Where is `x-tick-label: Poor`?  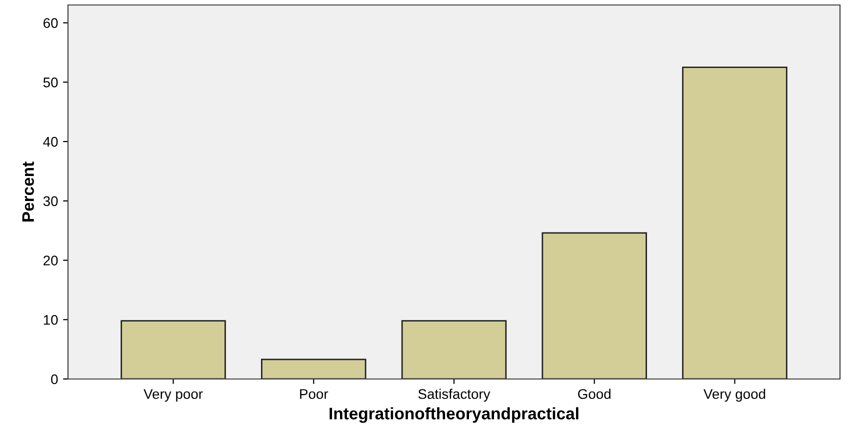
x-tick-label: Poor is located at coordinates (314, 394).